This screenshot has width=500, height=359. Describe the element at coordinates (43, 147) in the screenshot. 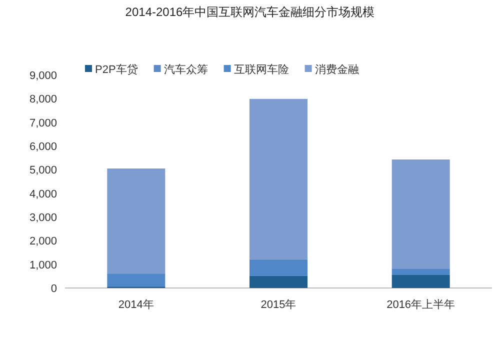

I see `y-tick-label: 6,000` at that location.